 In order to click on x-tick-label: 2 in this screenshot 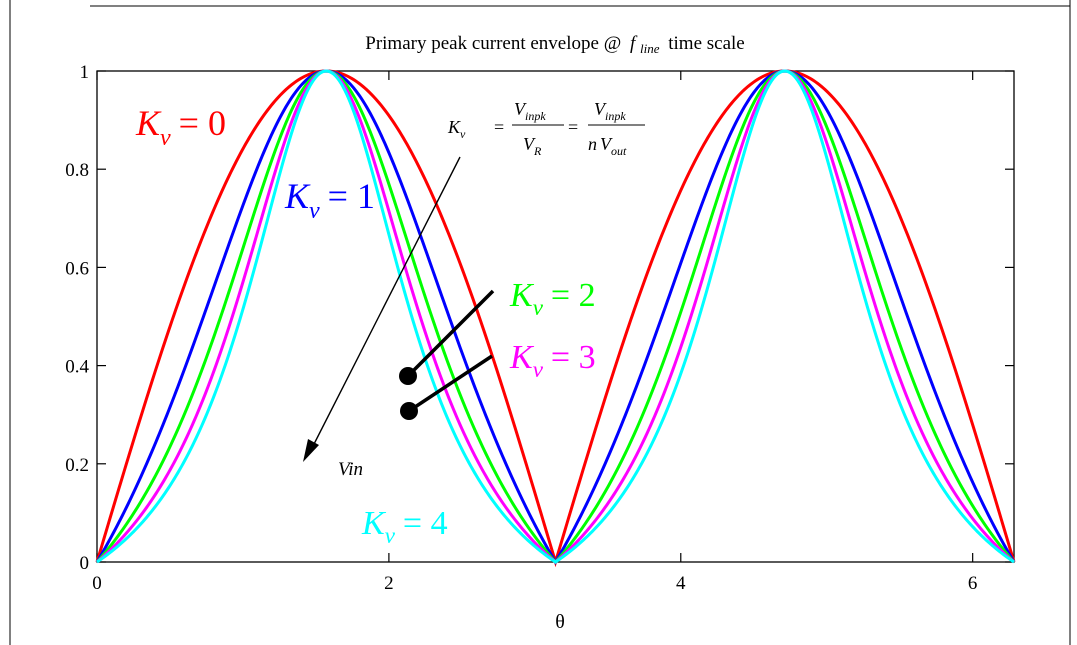, I will do `click(389, 583)`.